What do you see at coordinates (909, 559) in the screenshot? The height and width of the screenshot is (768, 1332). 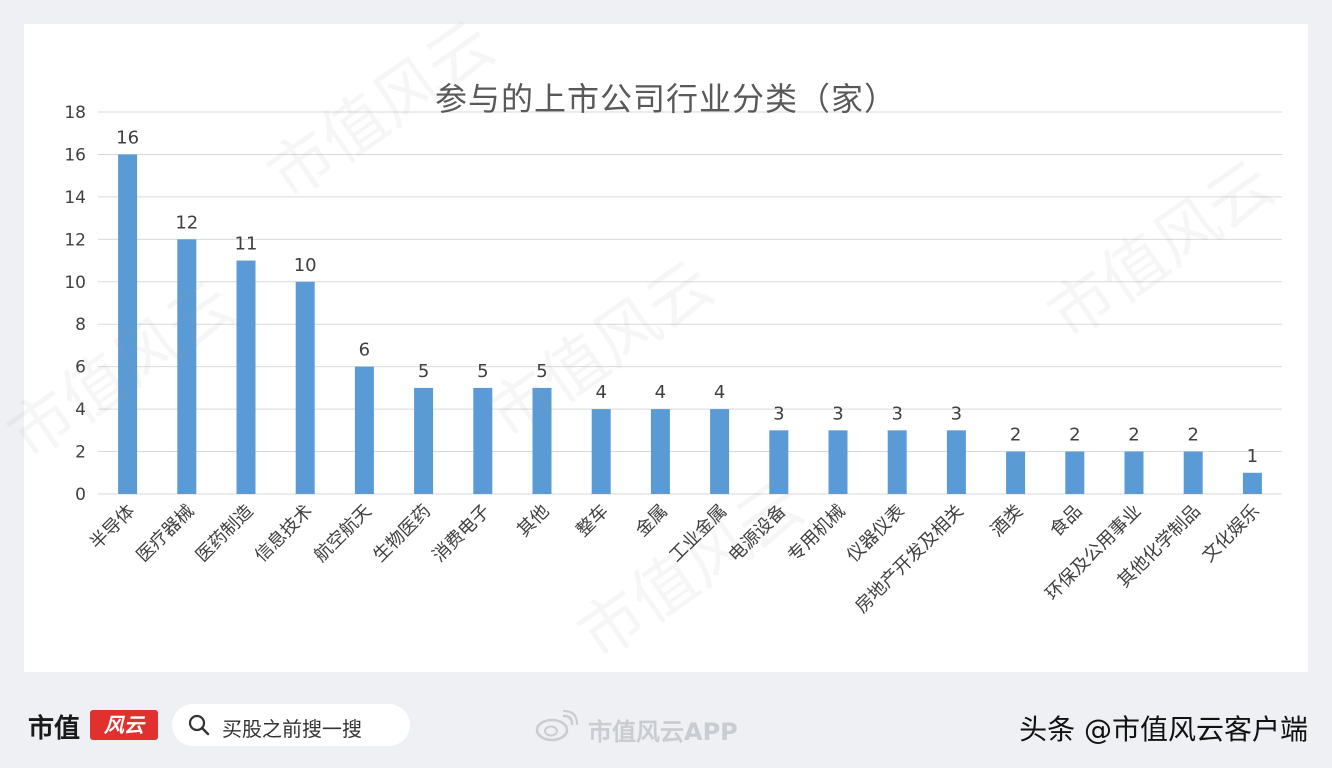 I see `x-tick-label: 房地产开发及相关` at bounding box center [909, 559].